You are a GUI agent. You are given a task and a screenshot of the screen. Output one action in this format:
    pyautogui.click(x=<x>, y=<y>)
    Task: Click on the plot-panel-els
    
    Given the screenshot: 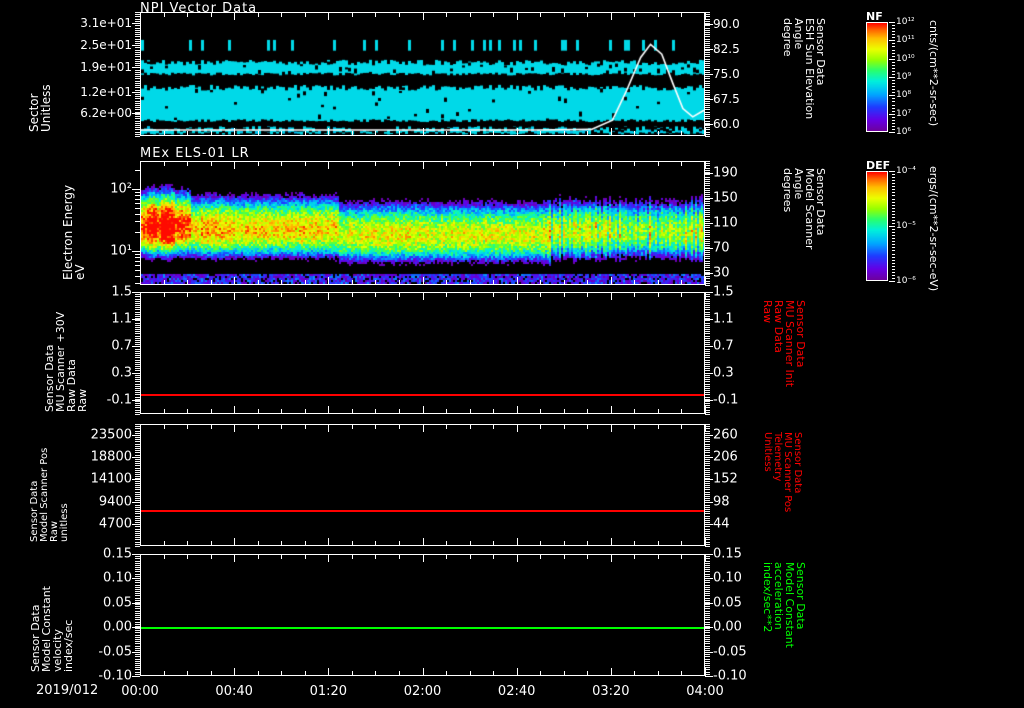 What is the action you would take?
    pyautogui.click(x=422, y=223)
    